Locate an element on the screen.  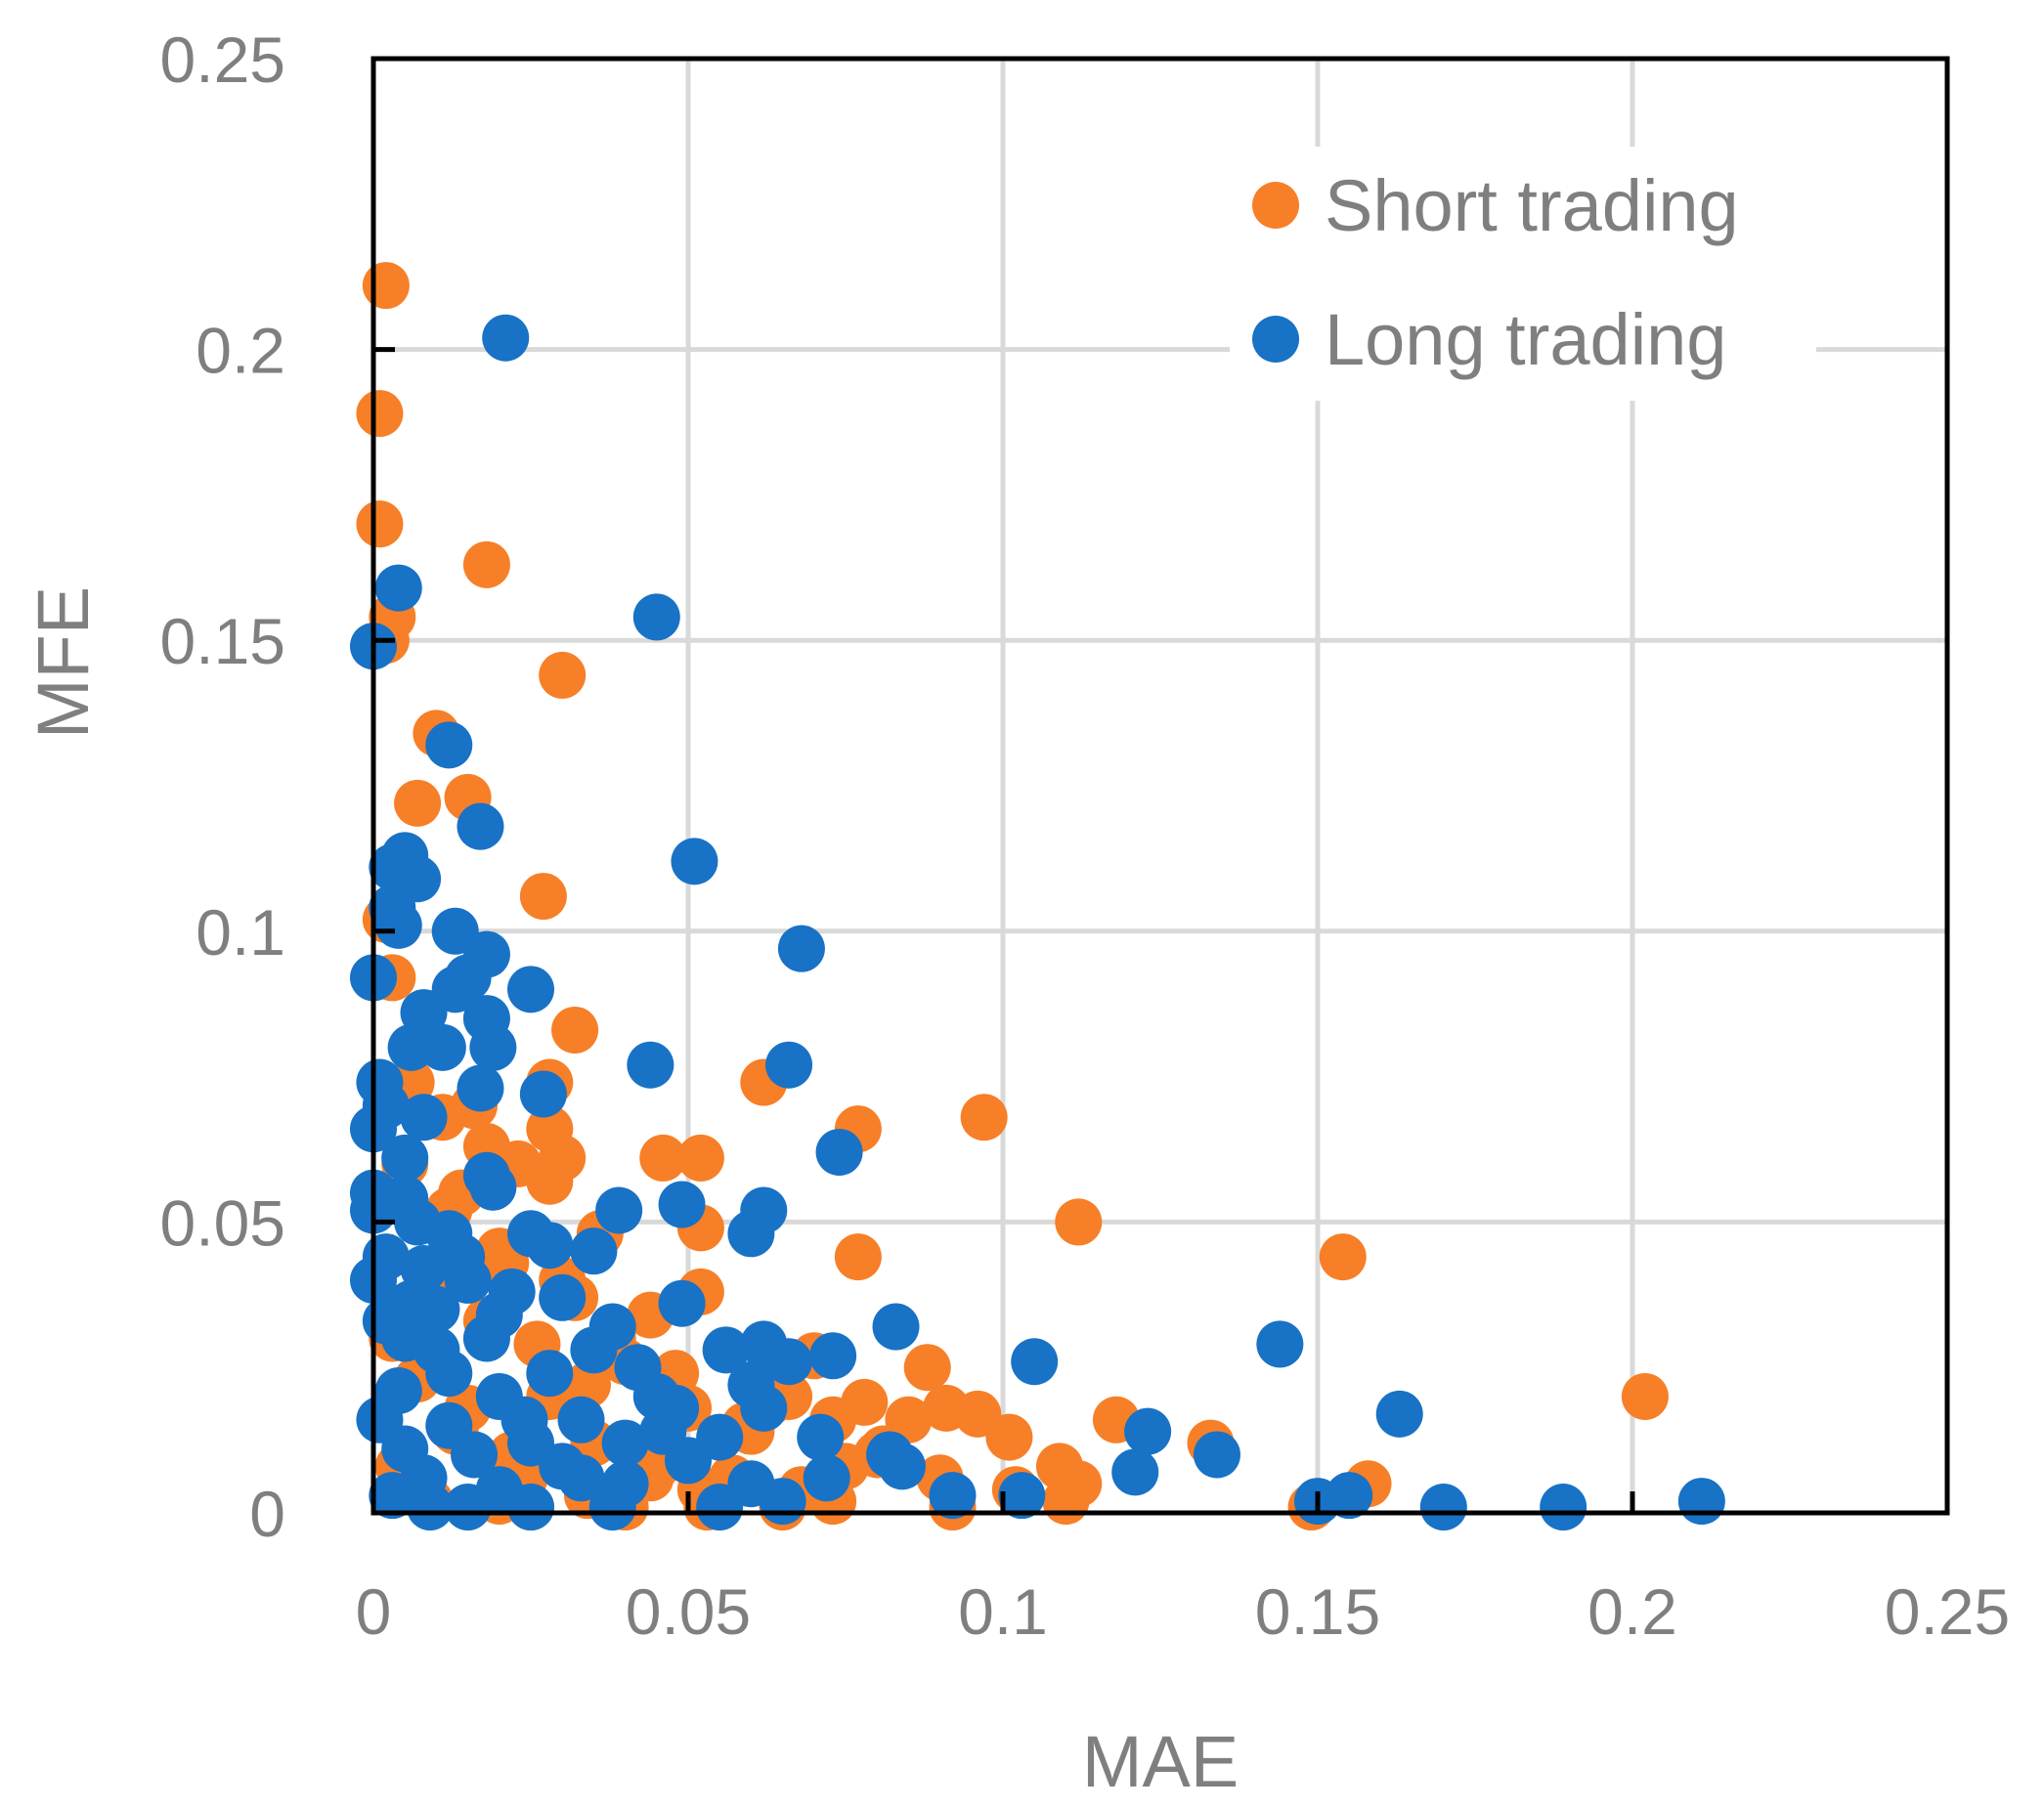
y-axis-title: MFE is located at coordinates (63, 662).